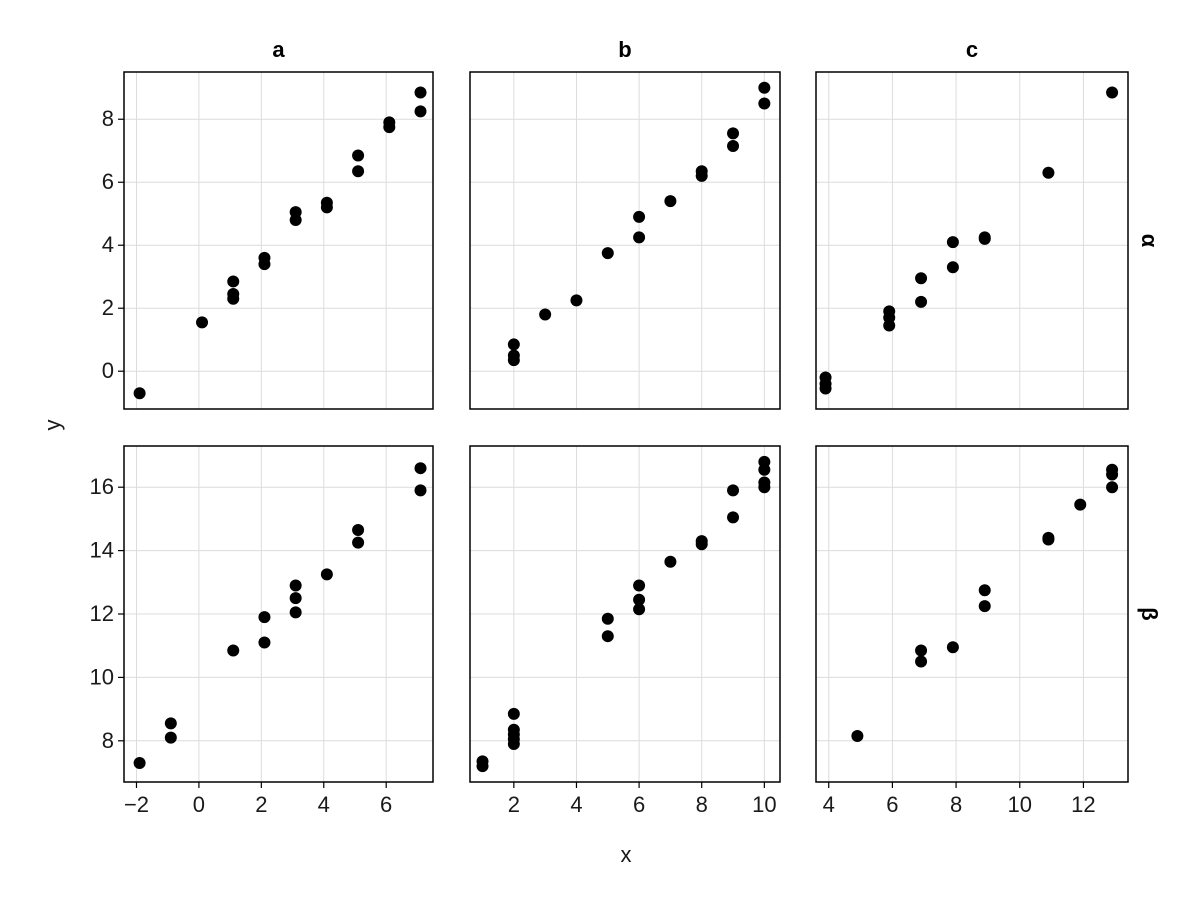 This screenshot has width=1200, height=900. I want to click on panel-α-a: 0 2 4 6 8, so click(268, 240).